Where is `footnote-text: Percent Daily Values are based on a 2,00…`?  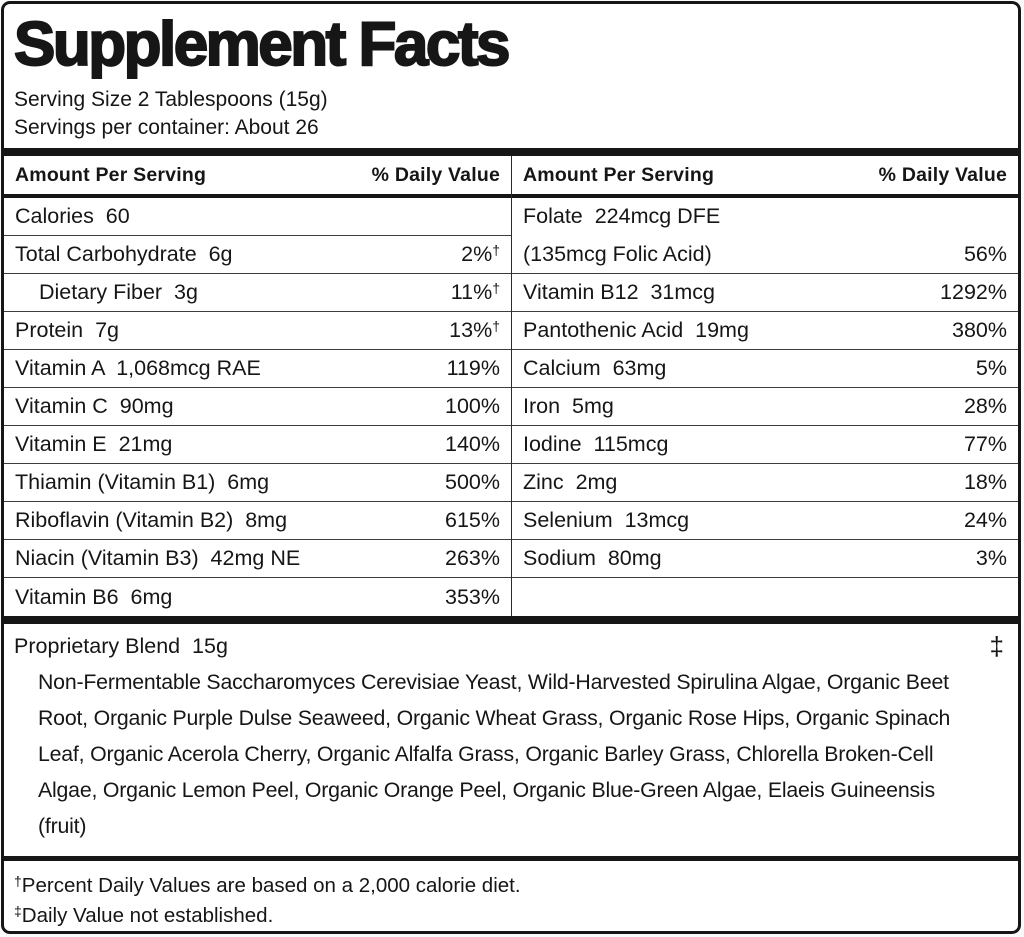 footnote-text: Percent Daily Values are based on a 2,00… is located at coordinates (271, 885).